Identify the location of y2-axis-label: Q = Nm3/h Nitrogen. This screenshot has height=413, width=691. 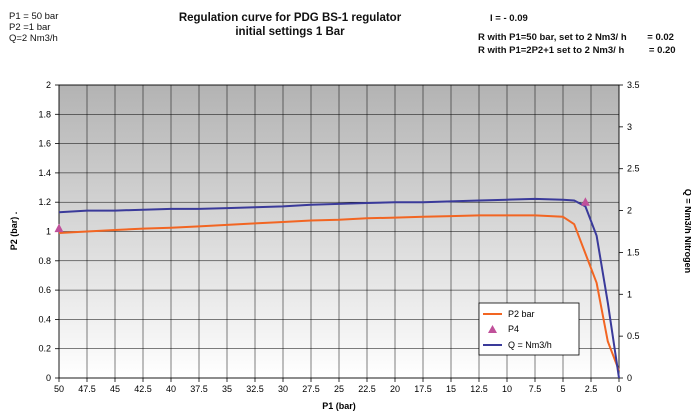
(687, 231).